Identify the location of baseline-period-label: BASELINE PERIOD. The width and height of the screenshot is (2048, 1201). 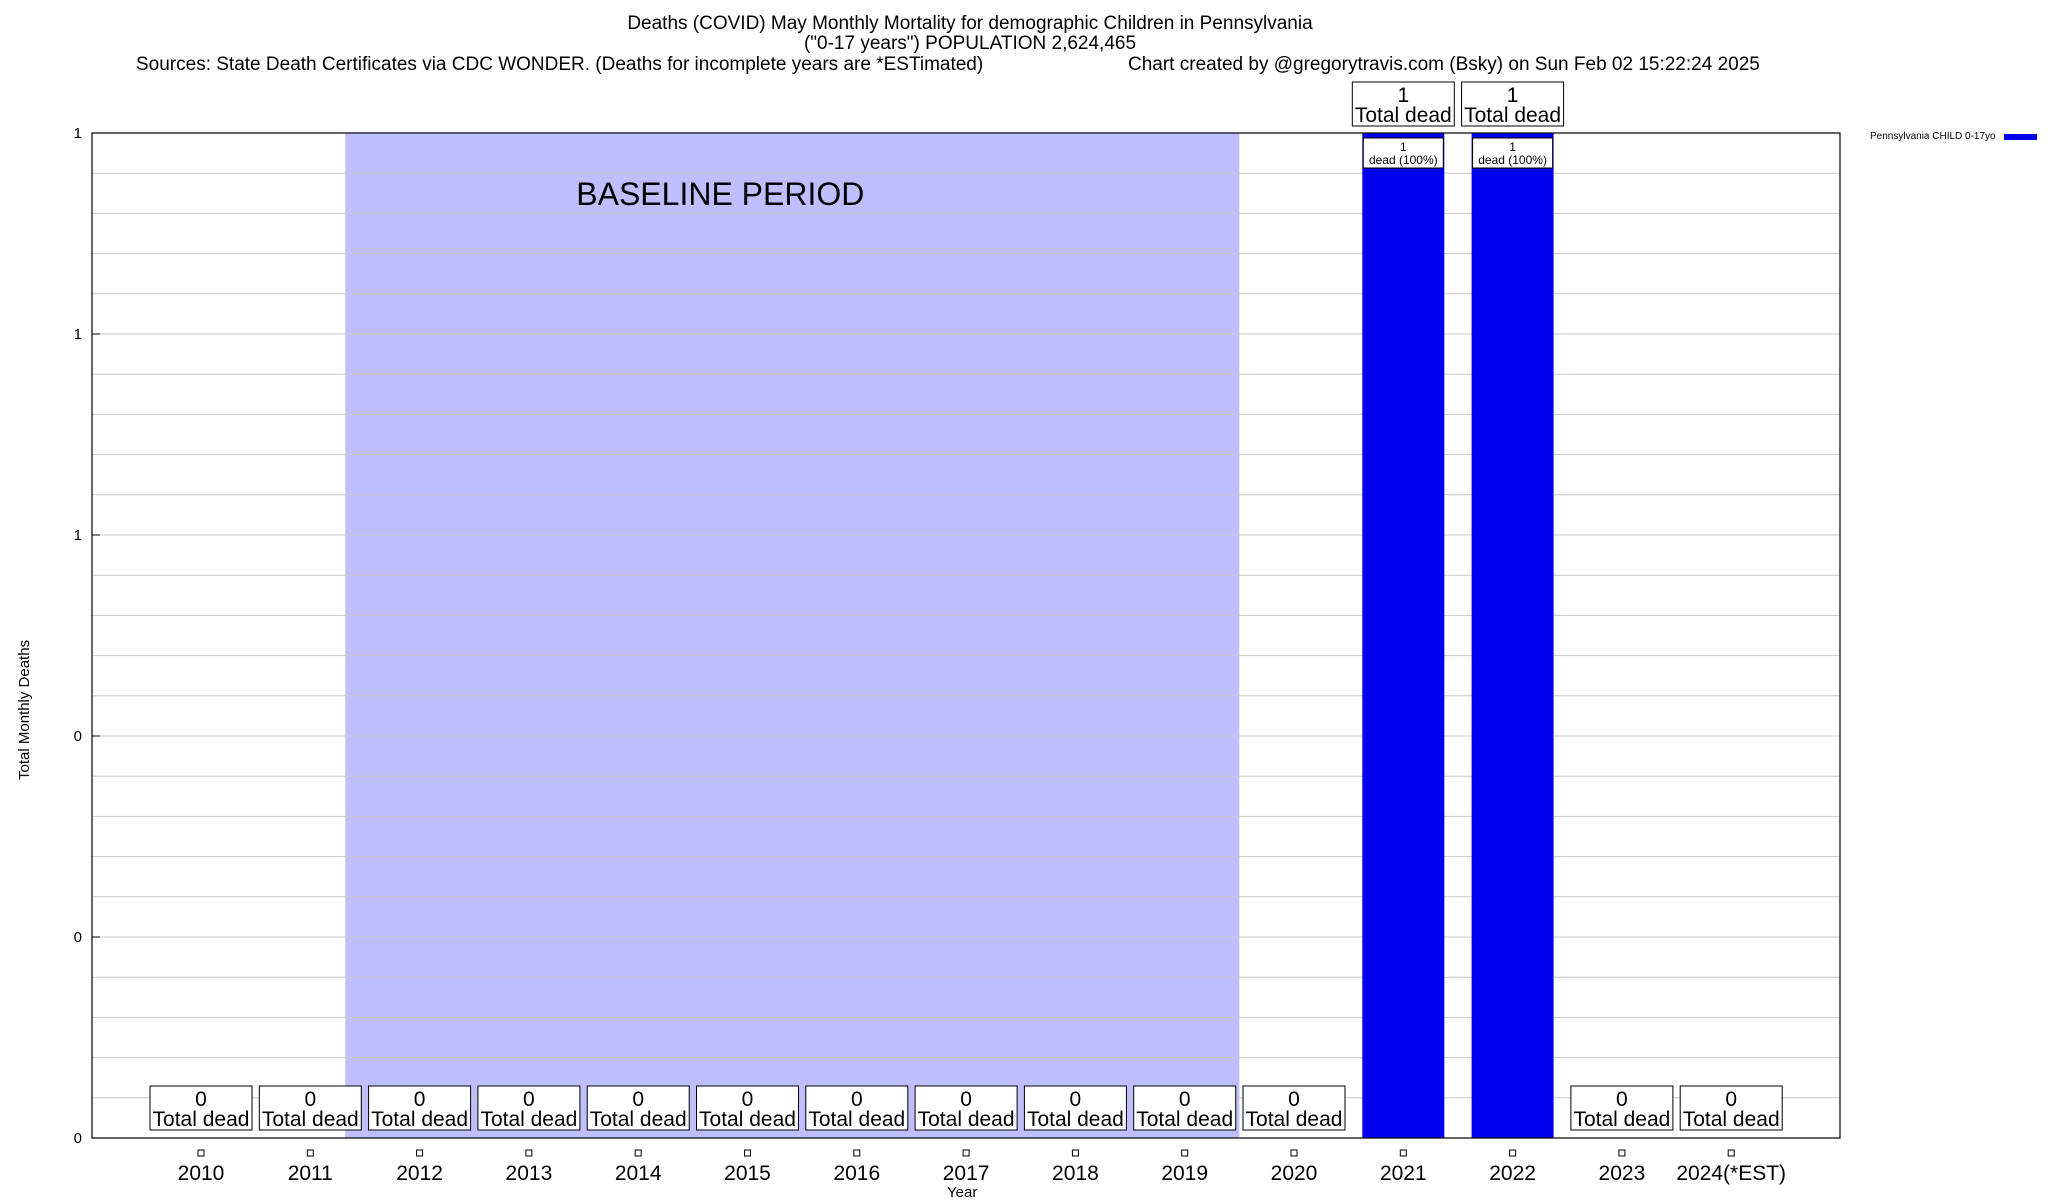
(720, 194).